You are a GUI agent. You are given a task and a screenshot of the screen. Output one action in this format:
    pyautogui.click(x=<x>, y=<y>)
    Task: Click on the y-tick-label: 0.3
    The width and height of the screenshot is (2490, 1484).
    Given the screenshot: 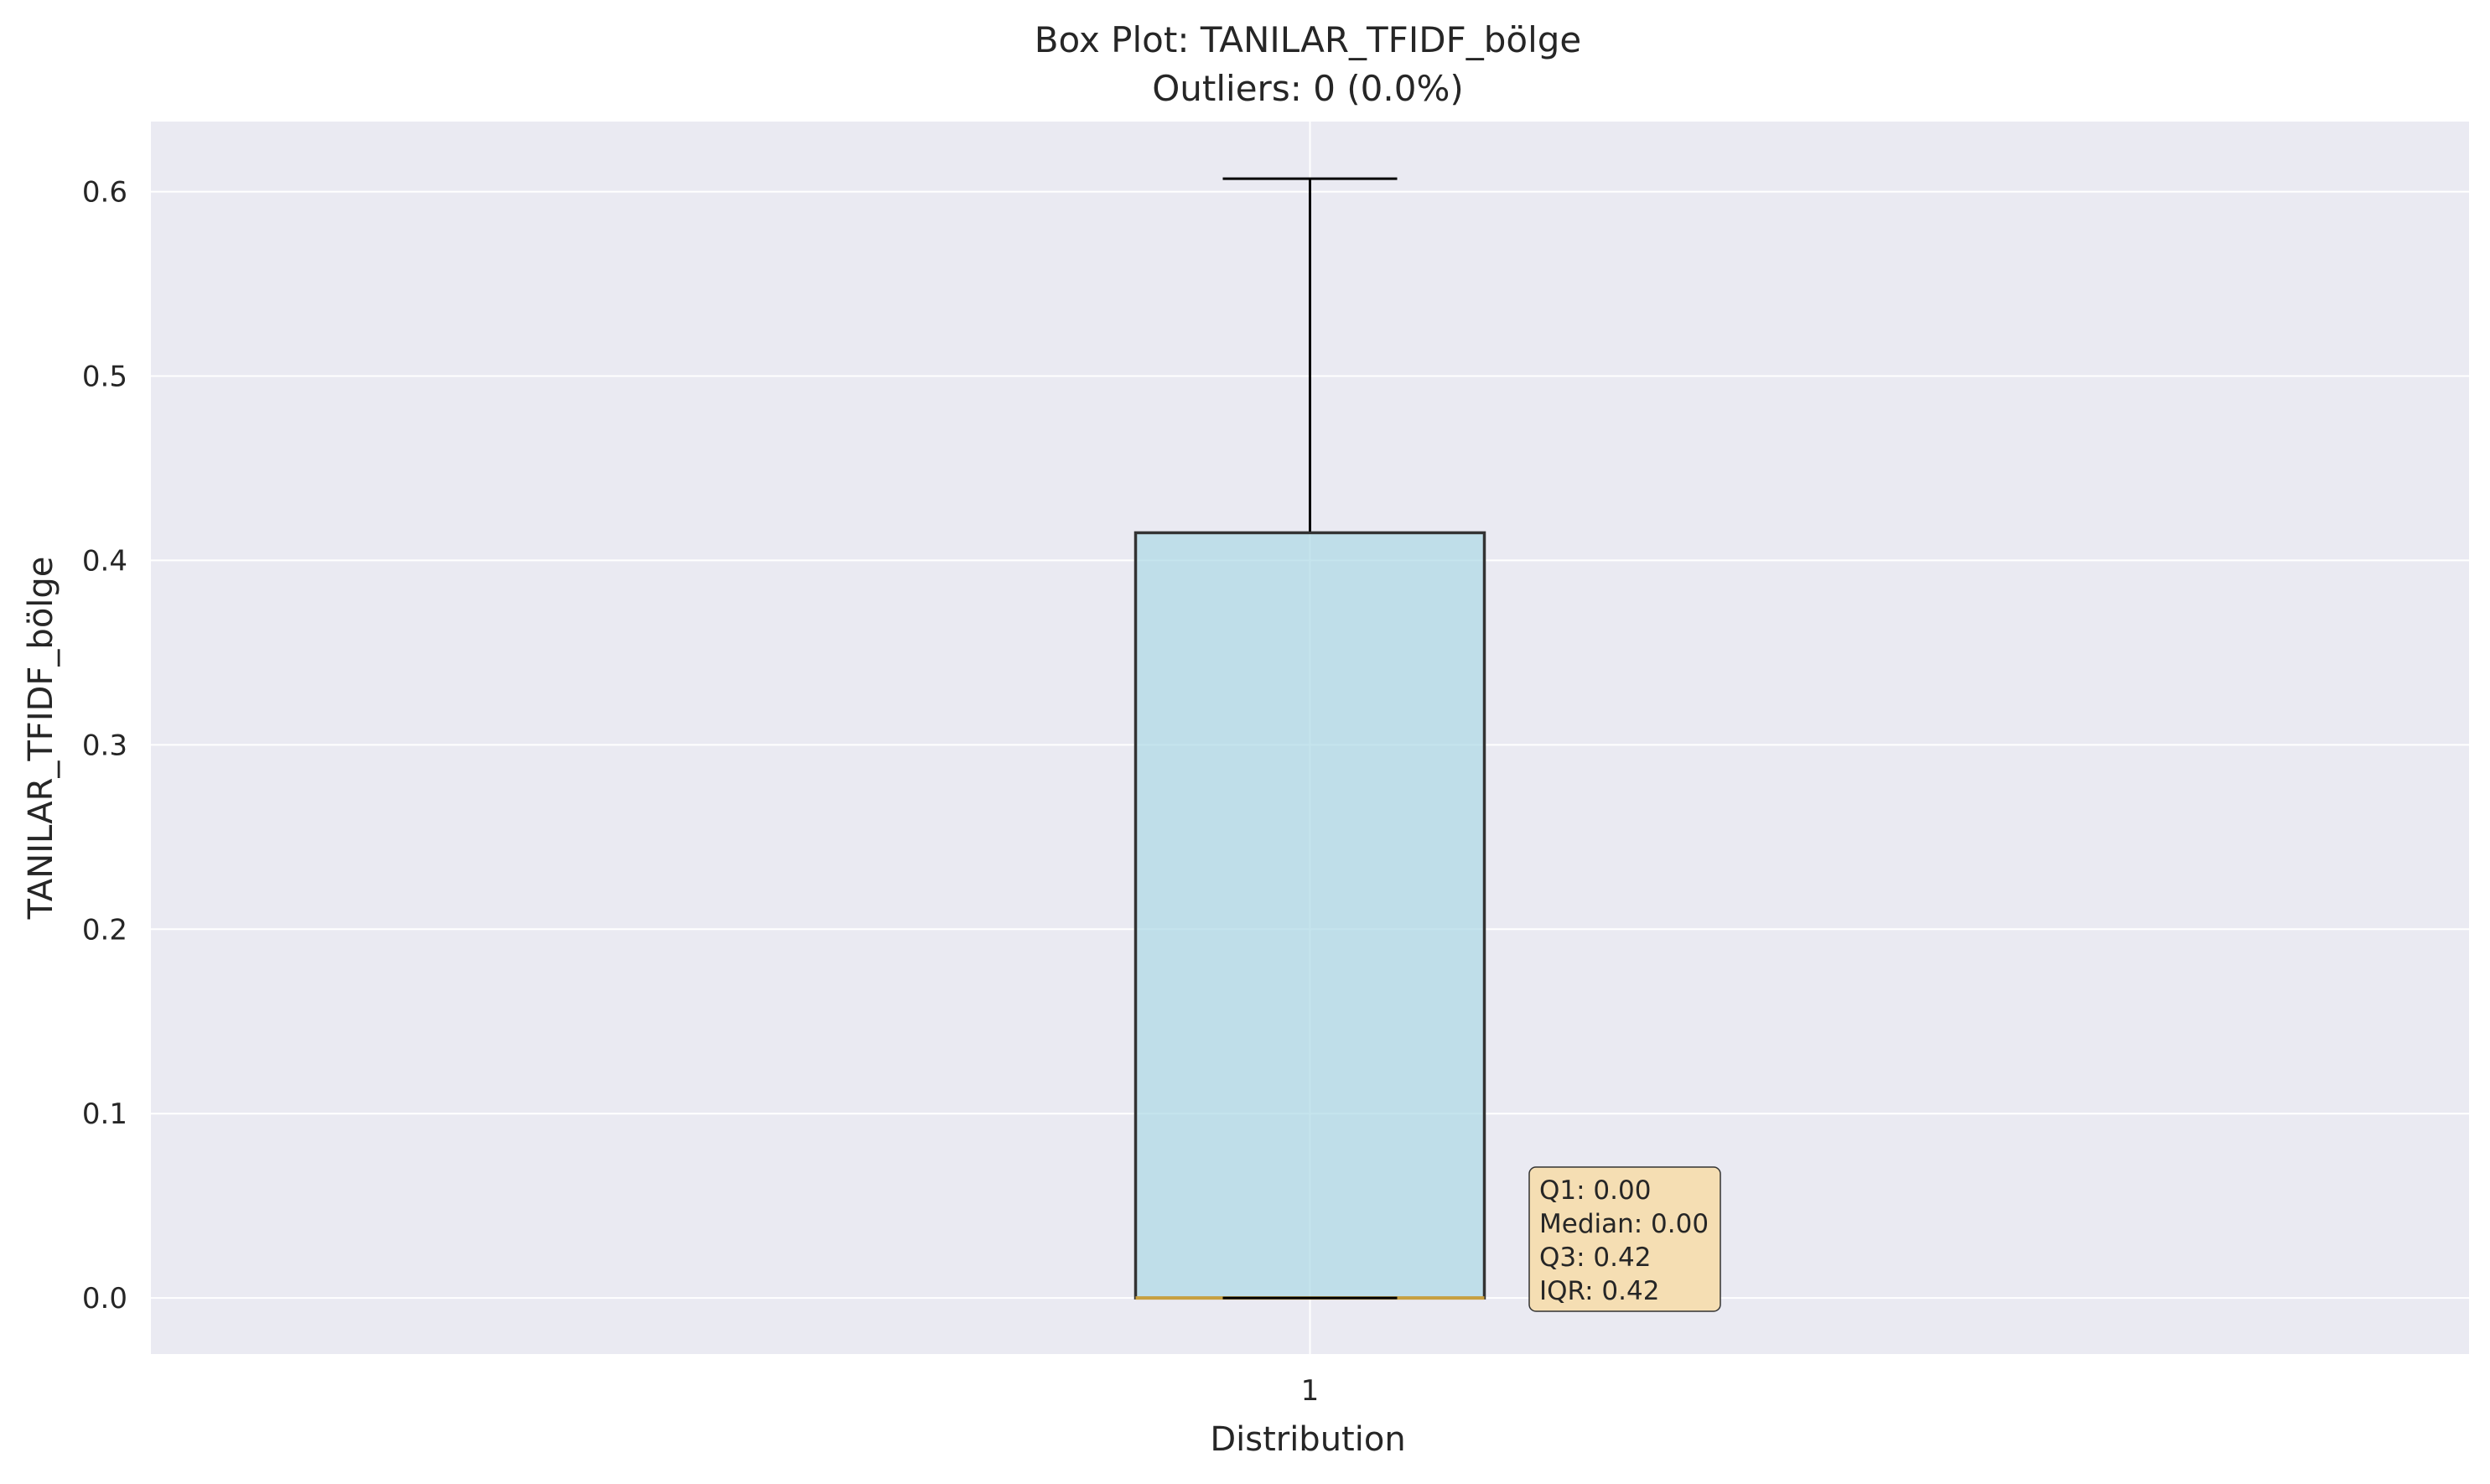 What is the action you would take?
    pyautogui.click(x=104, y=745)
    